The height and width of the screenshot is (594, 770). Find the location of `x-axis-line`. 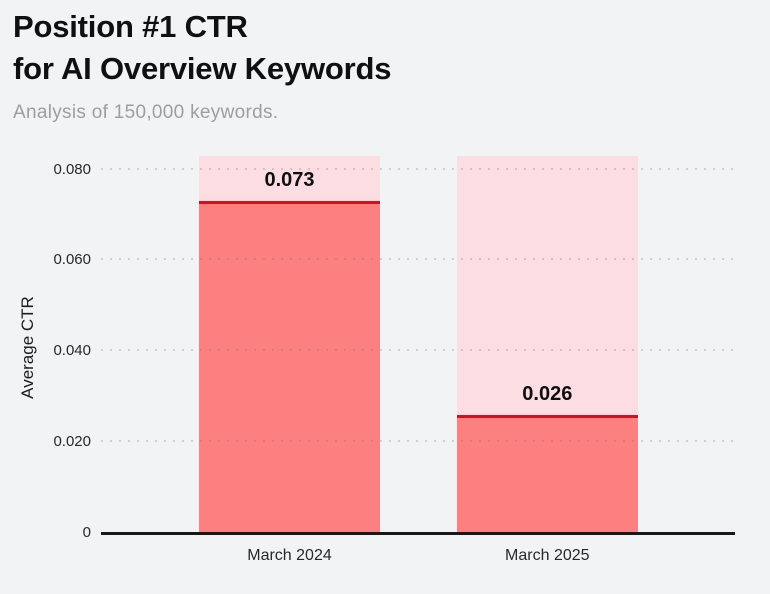

x-axis-line is located at coordinates (418, 533).